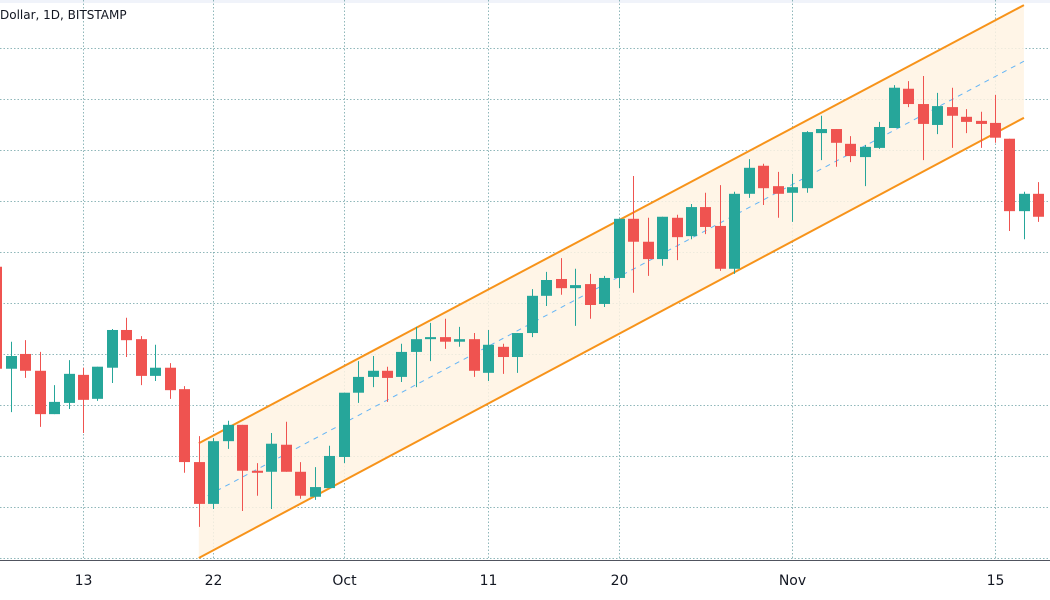  Describe the element at coordinates (63, 15) in the screenshot. I see `symbol-title: Dollar, 1D, BITSTAMP` at that location.